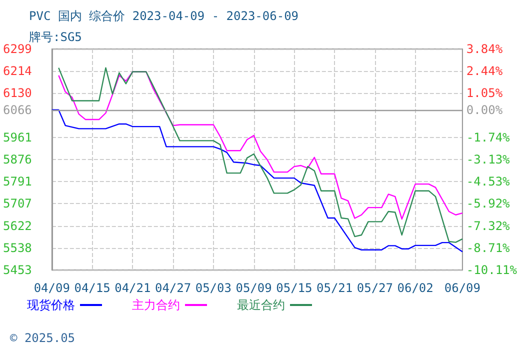 This screenshot has width=520, height=350. I want to click on y2-tick-label: -10.11%, so click(492, 270).